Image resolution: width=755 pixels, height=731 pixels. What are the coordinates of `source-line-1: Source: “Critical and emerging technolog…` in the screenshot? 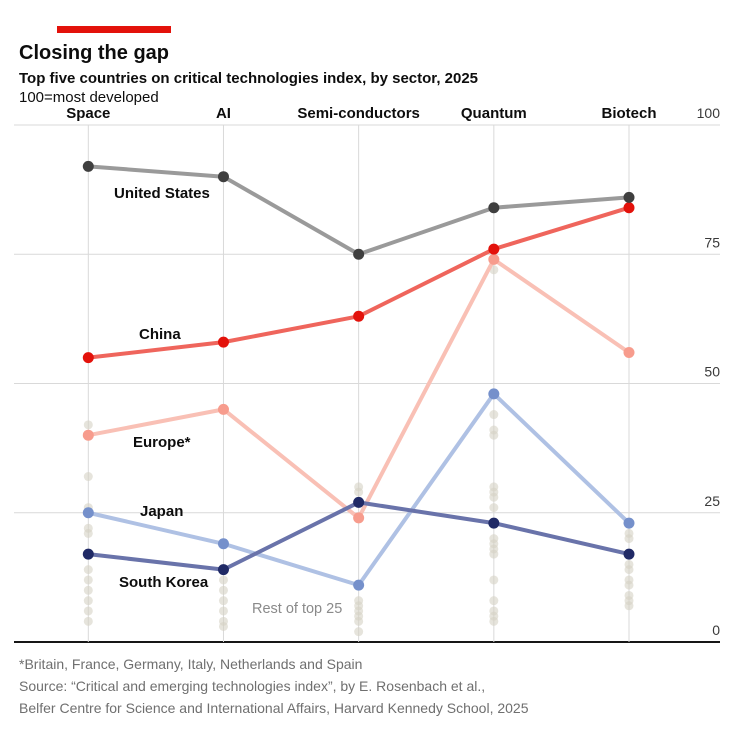 It's located at (252, 686).